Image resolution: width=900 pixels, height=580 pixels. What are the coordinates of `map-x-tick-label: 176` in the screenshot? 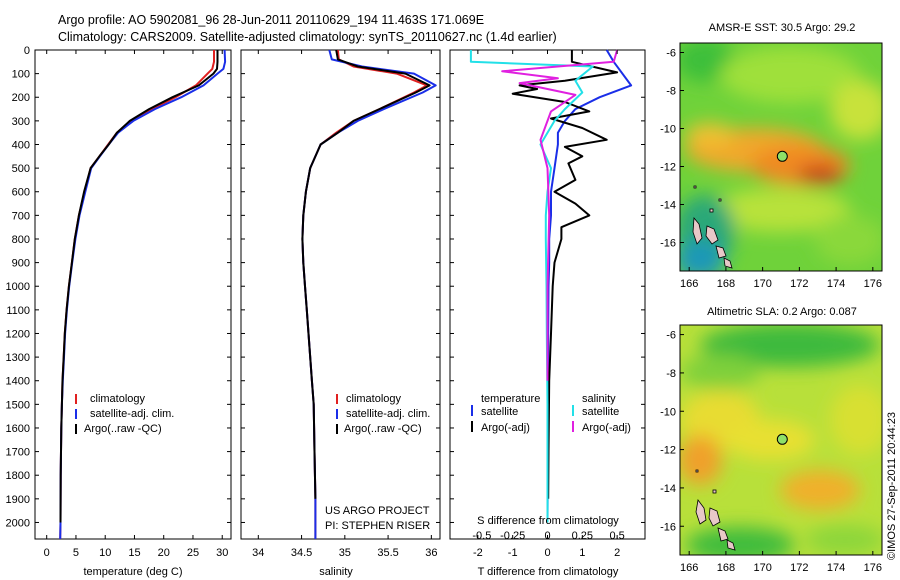 It's located at (873, 284).